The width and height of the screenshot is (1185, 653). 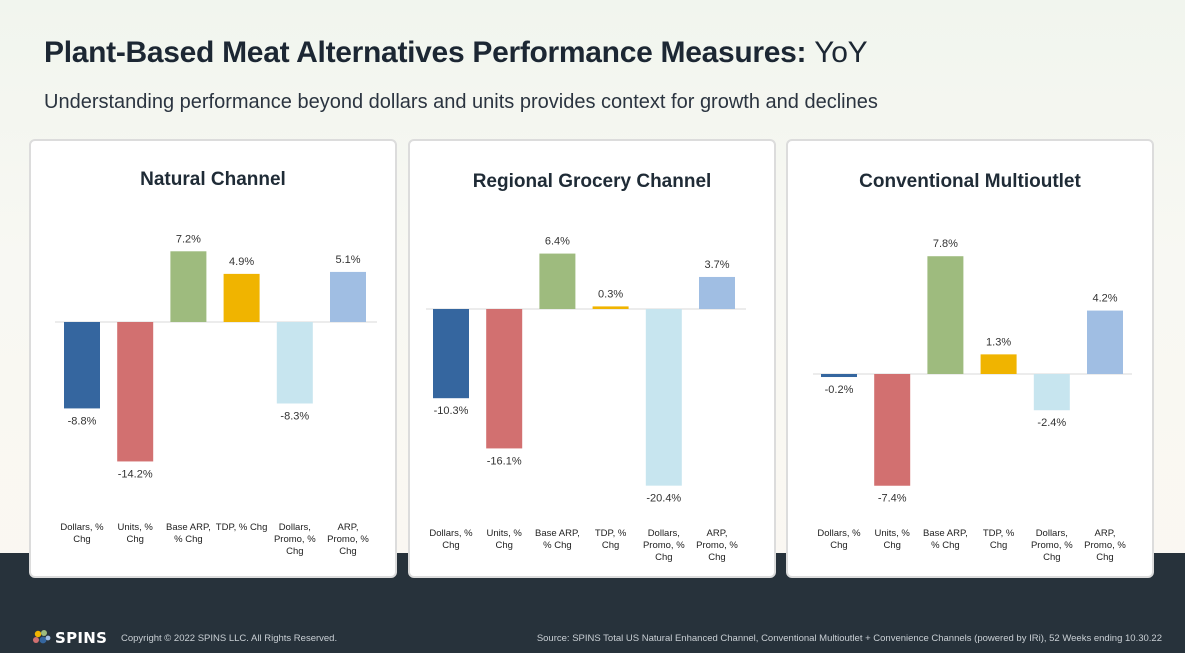 I want to click on data-label: -8.3%, so click(x=294, y=417).